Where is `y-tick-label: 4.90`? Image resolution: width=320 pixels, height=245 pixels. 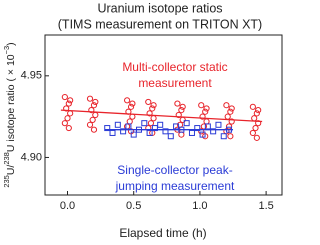
y-tick-label: 4.90 is located at coordinates (31, 157).